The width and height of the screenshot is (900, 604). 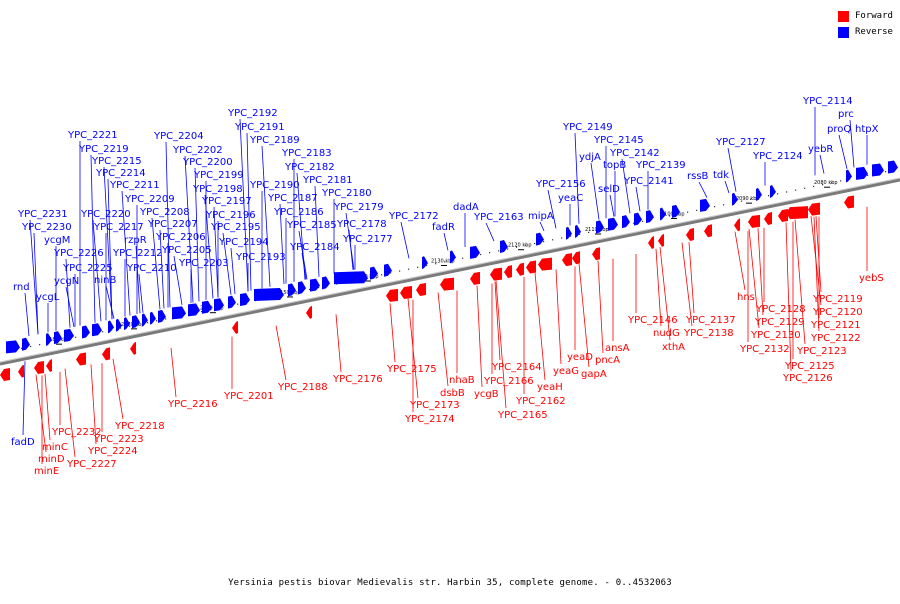 What do you see at coordinates (541, 216) in the screenshot?
I see `reverse-gene-label: mipA` at bounding box center [541, 216].